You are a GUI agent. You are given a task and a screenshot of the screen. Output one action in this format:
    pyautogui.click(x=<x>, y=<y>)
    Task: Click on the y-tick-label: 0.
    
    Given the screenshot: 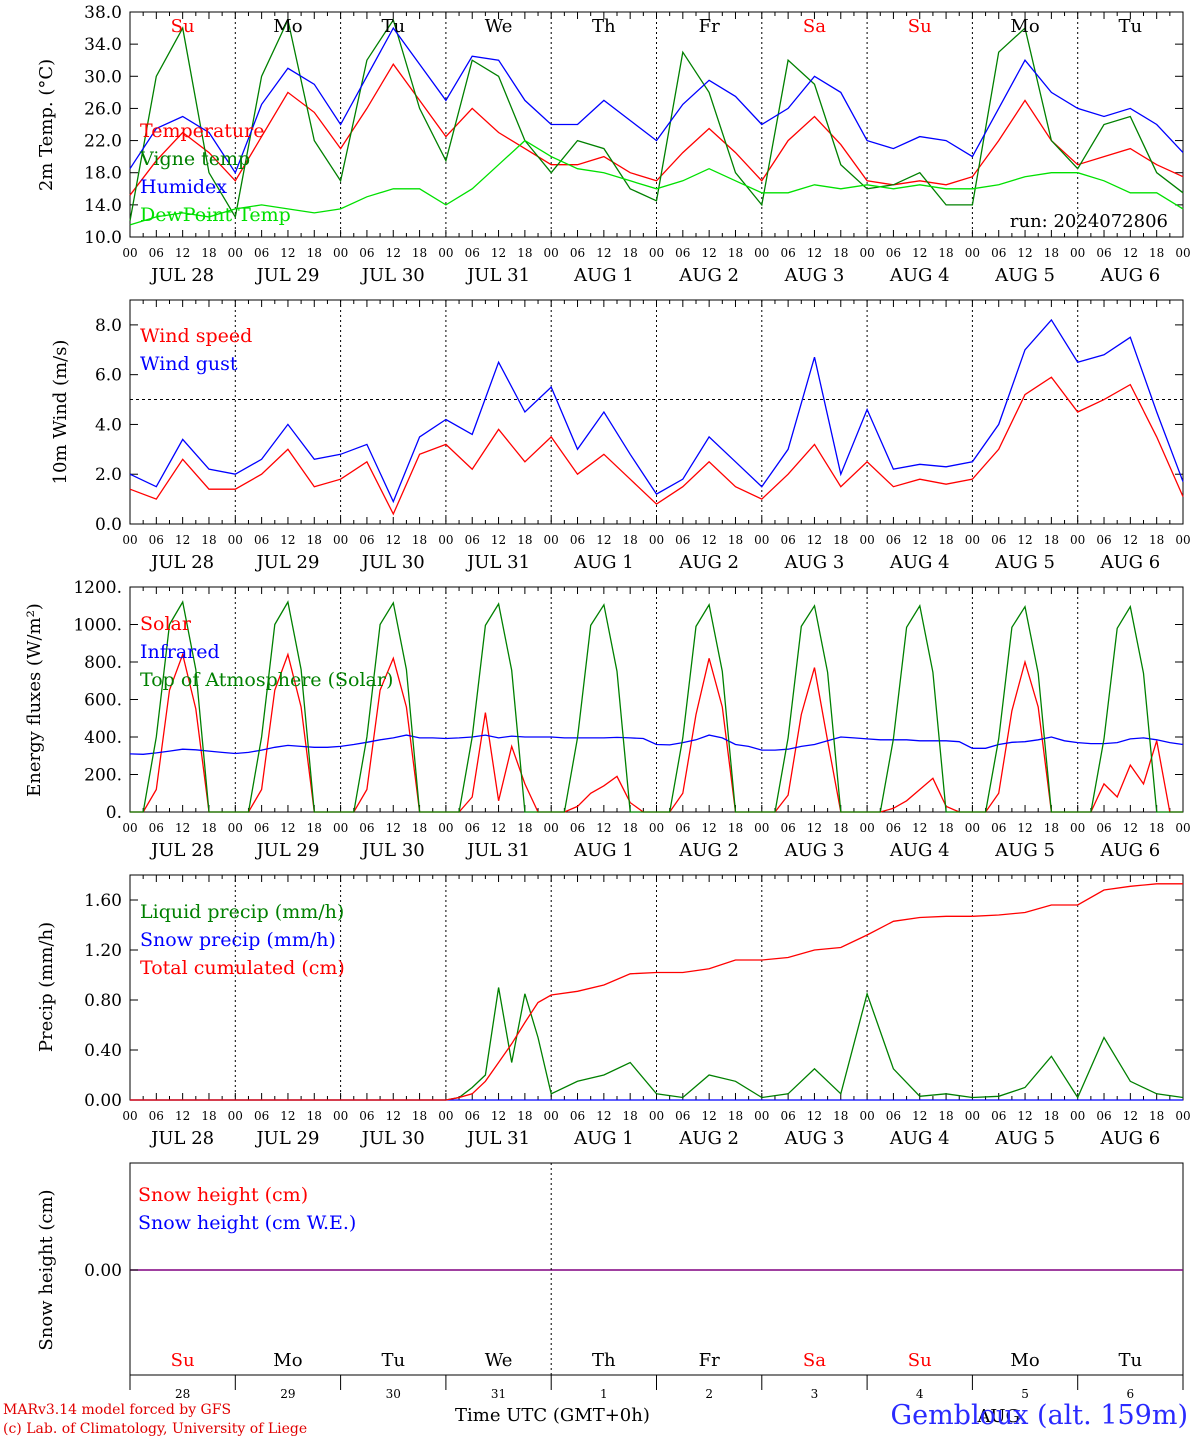 What is the action you would take?
    pyautogui.click(x=114, y=813)
    